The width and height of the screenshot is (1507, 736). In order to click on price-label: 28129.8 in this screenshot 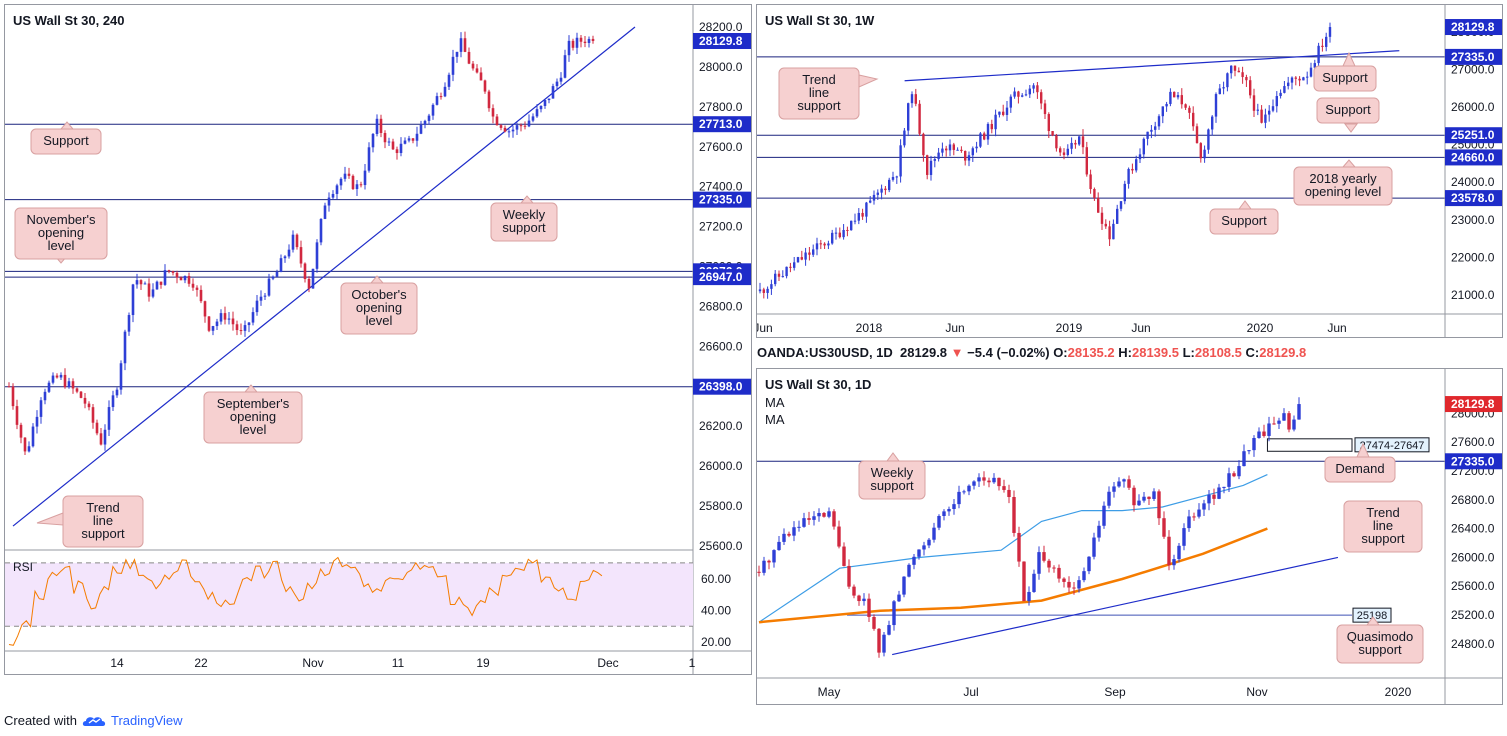, I will do `click(1473, 27)`.